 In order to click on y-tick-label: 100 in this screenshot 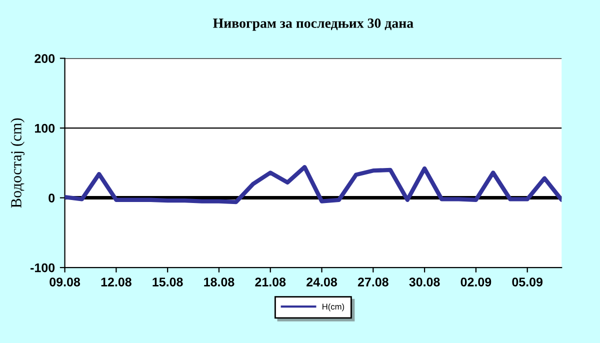, I will do `click(45, 128)`.